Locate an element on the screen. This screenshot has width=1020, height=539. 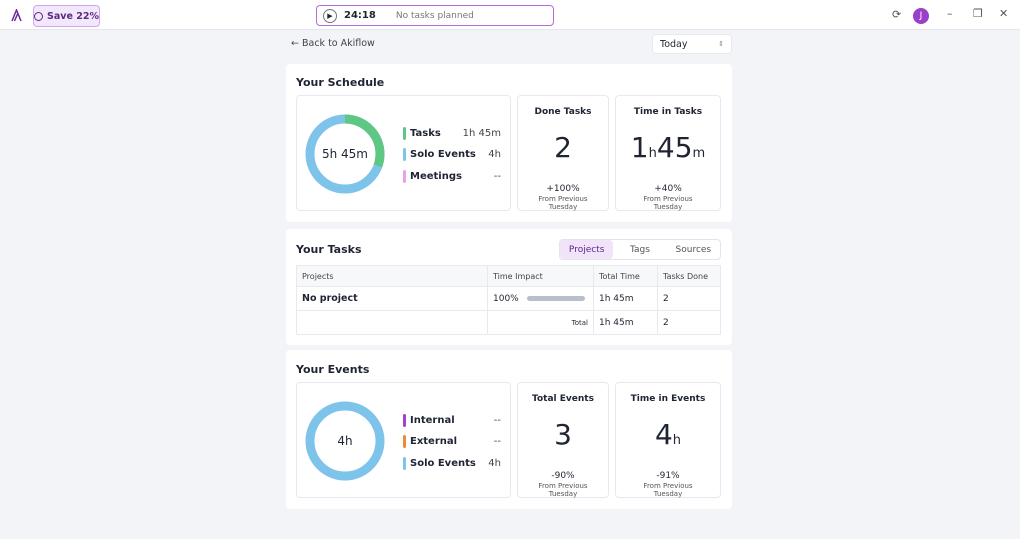
stat-number: 45 is located at coordinates (674, 147).